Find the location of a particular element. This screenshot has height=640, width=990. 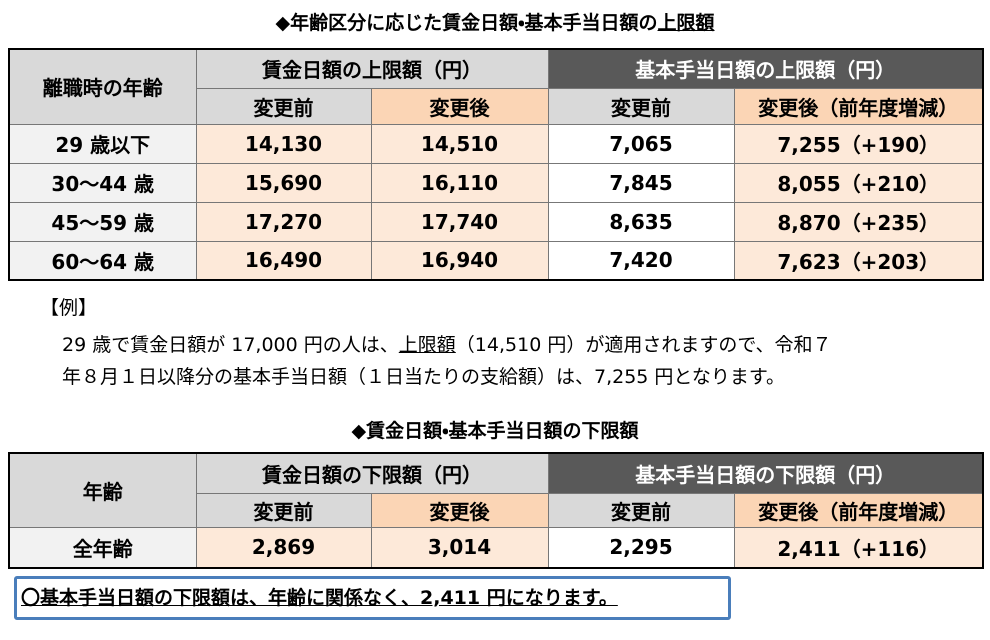

value-cell: 7,065 is located at coordinates (641, 143).